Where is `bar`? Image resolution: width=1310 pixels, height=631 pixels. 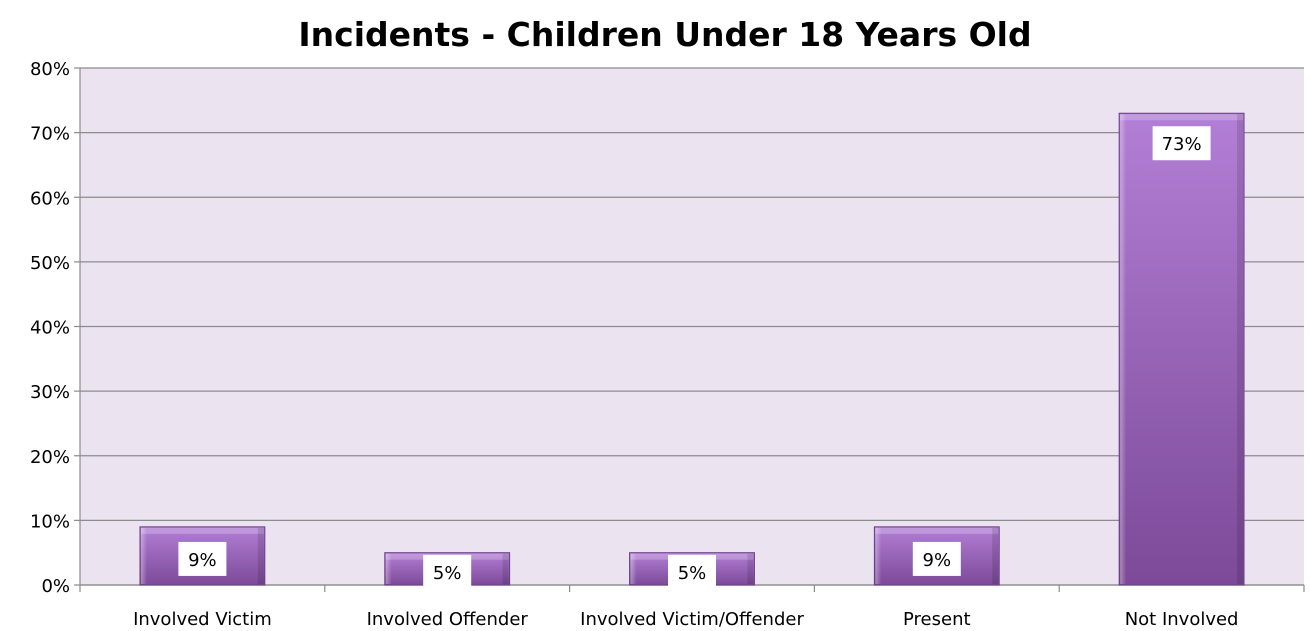
bar is located at coordinates (1181, 349).